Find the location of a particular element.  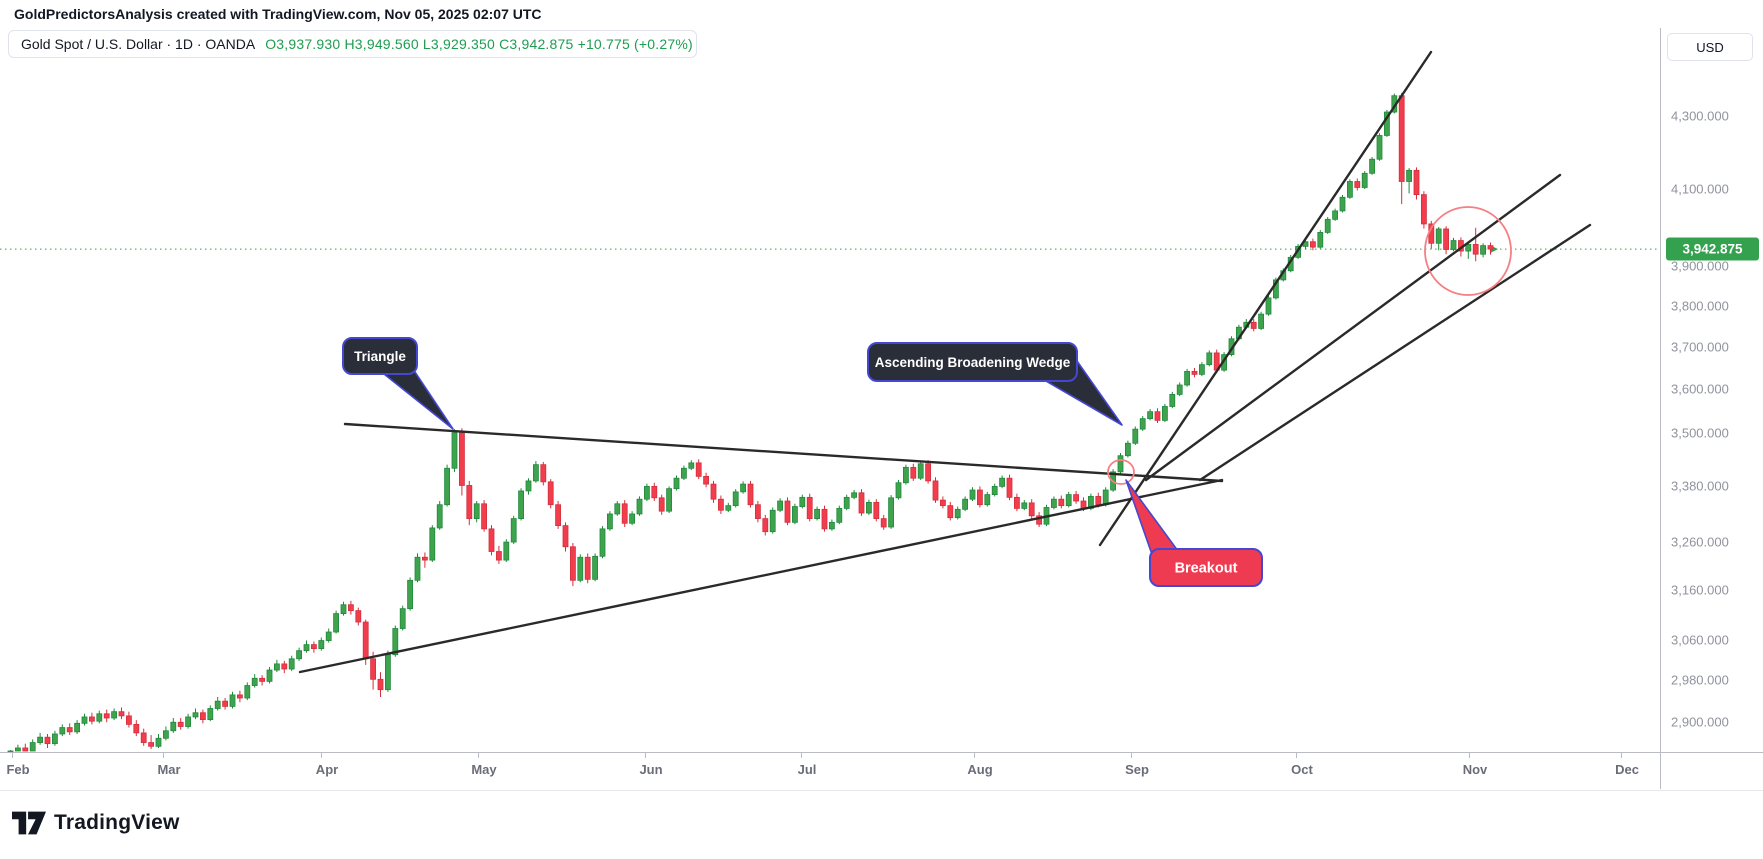

callout-bubble-triangle is located at coordinates (380, 356).